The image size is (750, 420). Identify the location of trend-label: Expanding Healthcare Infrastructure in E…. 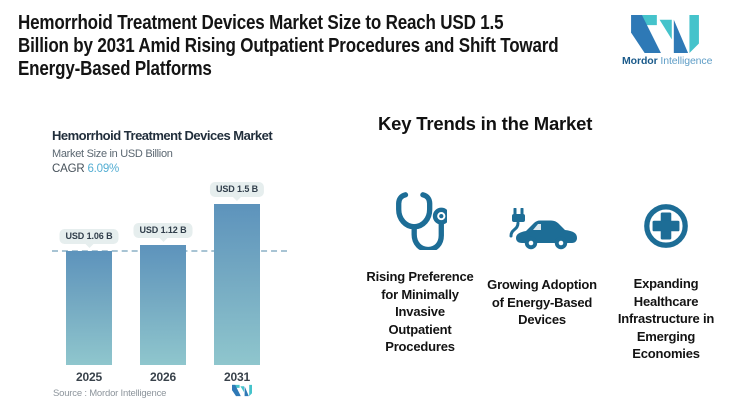
(666, 318).